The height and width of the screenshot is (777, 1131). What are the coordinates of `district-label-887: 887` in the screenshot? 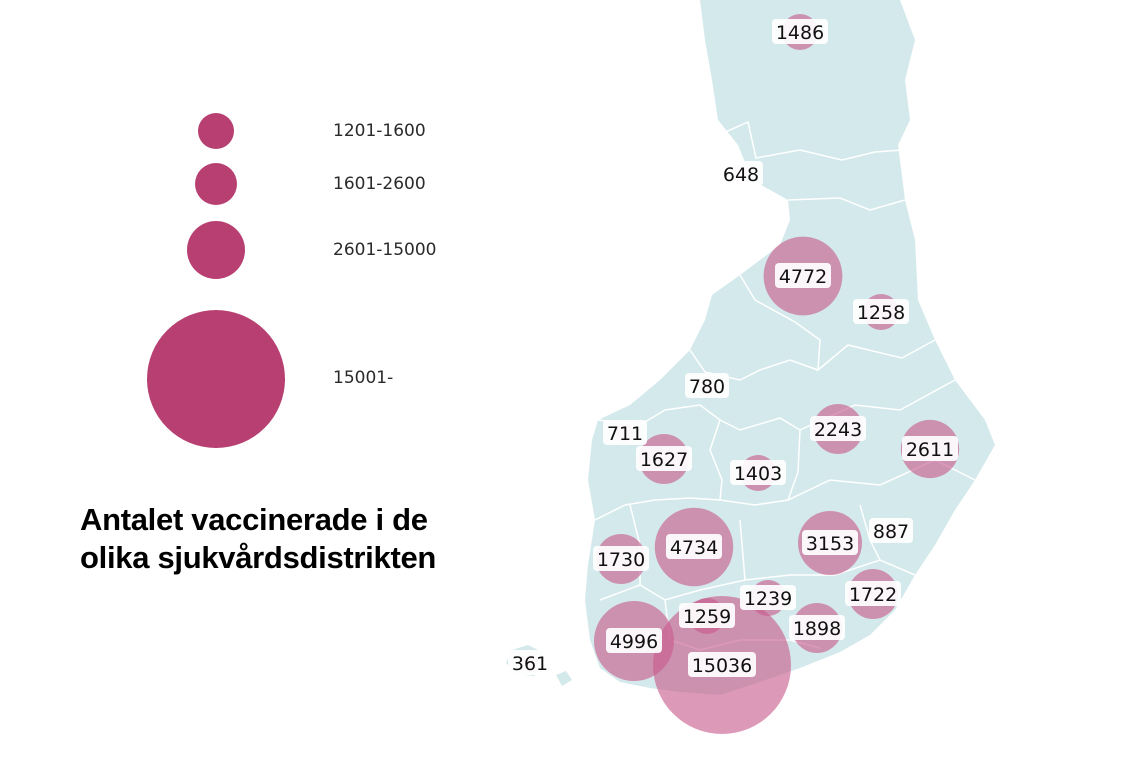 It's located at (891, 530).